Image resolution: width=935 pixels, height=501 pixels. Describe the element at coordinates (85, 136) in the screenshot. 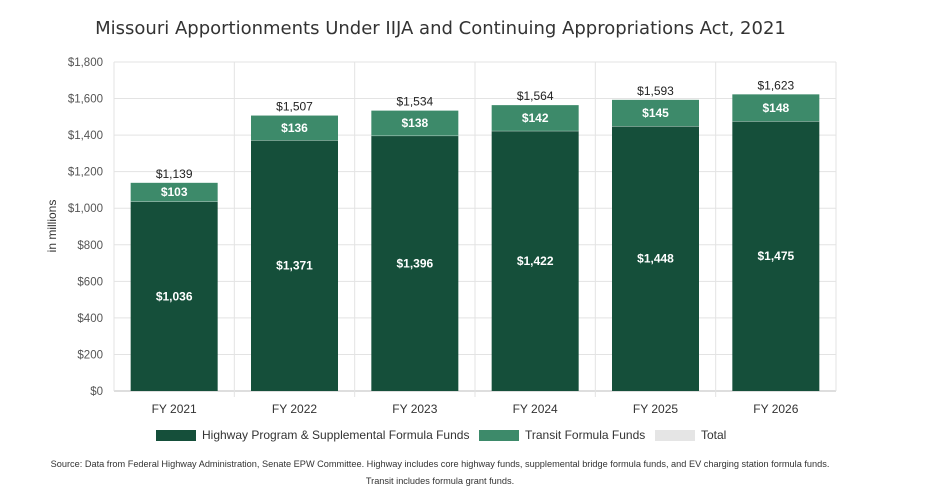

I see `y-tick-label: $1,400` at that location.